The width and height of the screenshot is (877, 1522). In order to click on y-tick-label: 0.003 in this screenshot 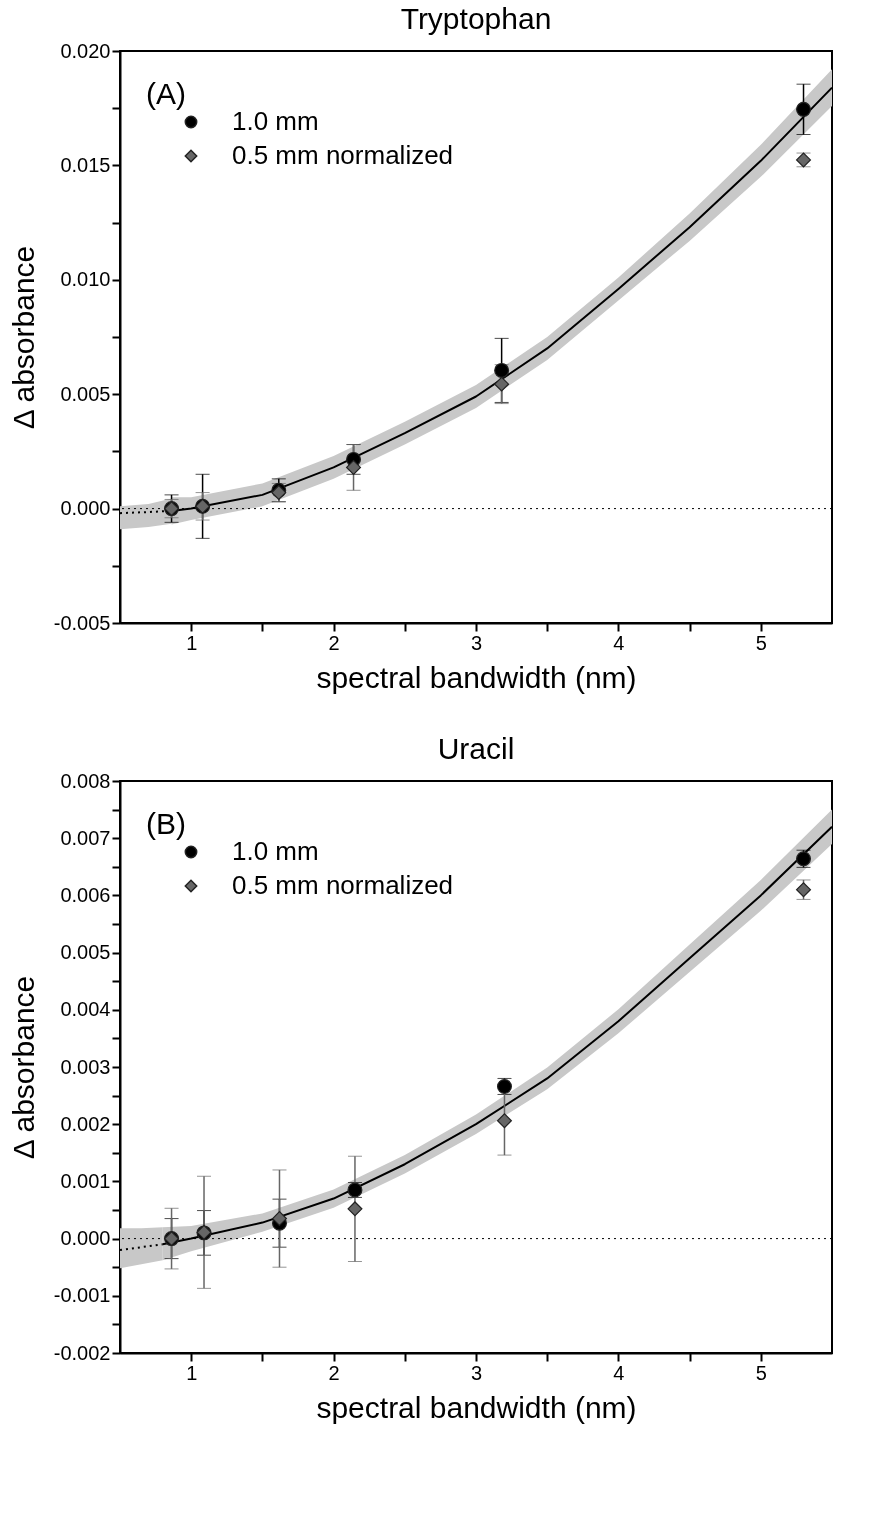, I will do `click(85, 1066)`.